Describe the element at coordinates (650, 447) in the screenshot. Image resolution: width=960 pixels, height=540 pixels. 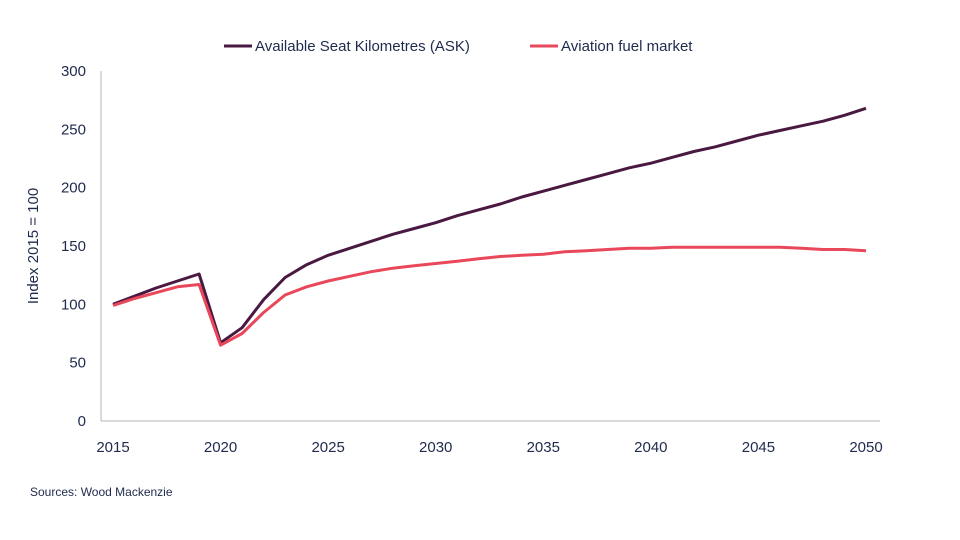
I see `x-tick-label: 2040` at that location.